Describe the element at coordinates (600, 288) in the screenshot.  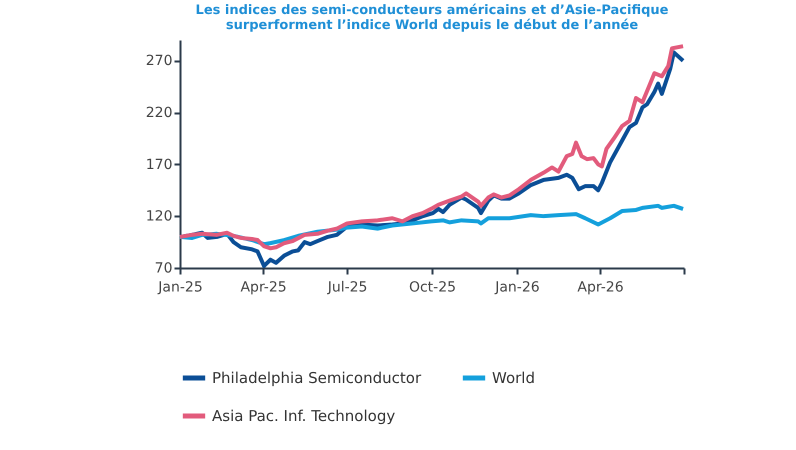
I see `x-tick-label: Apr-26` at that location.